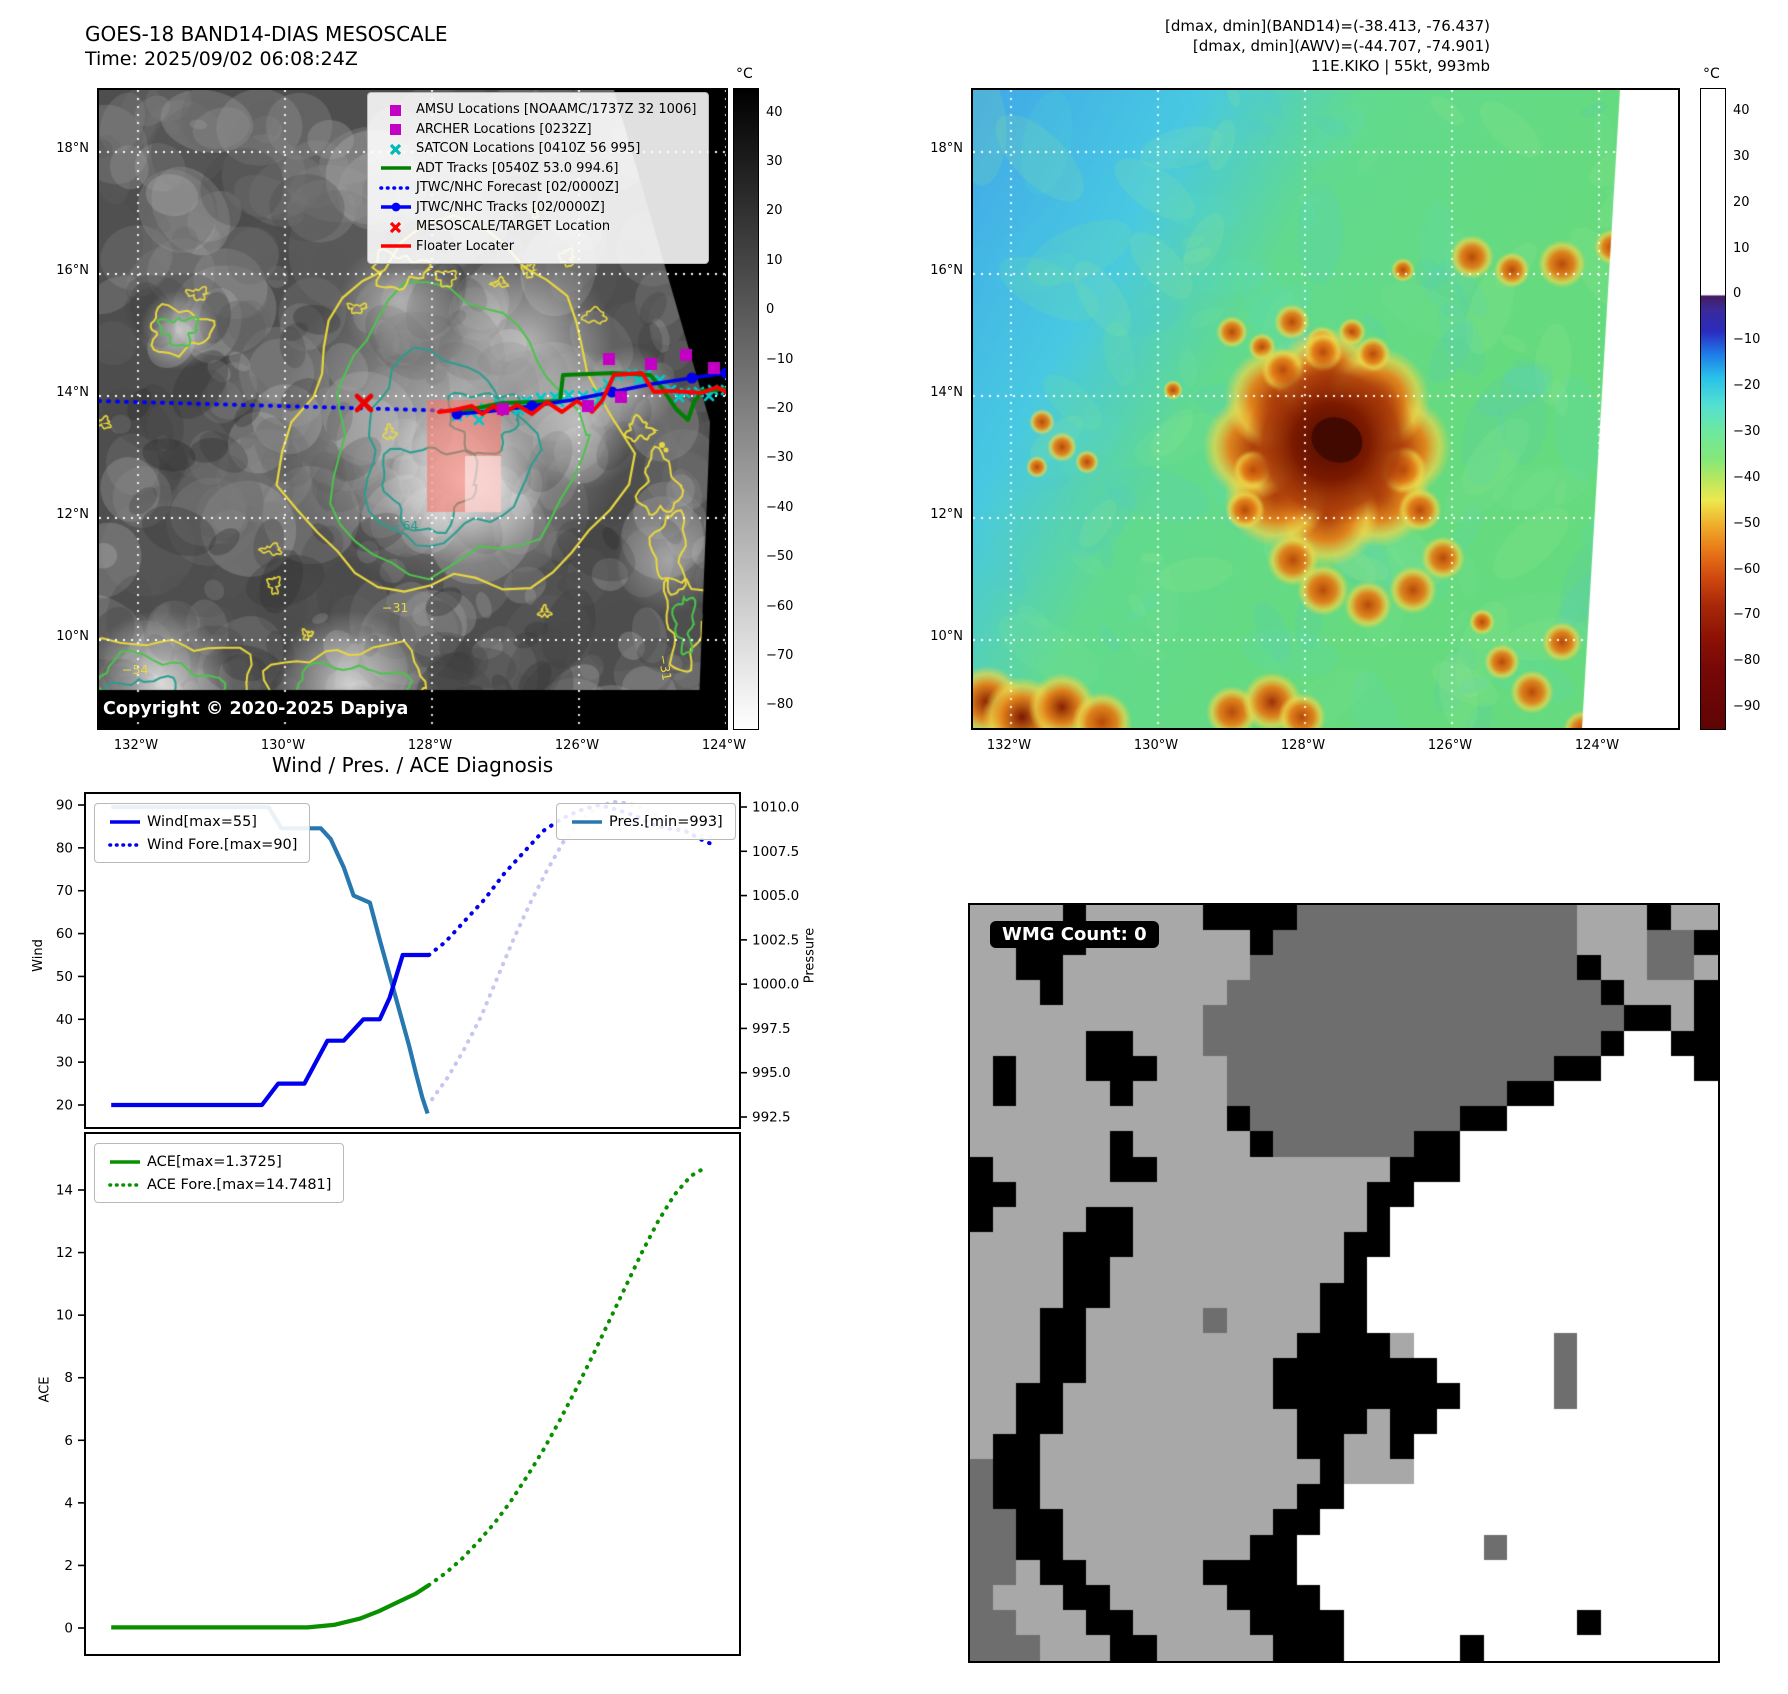 The image size is (1788, 1694). I want to click on colorbar1-tick: 20, so click(774, 211).